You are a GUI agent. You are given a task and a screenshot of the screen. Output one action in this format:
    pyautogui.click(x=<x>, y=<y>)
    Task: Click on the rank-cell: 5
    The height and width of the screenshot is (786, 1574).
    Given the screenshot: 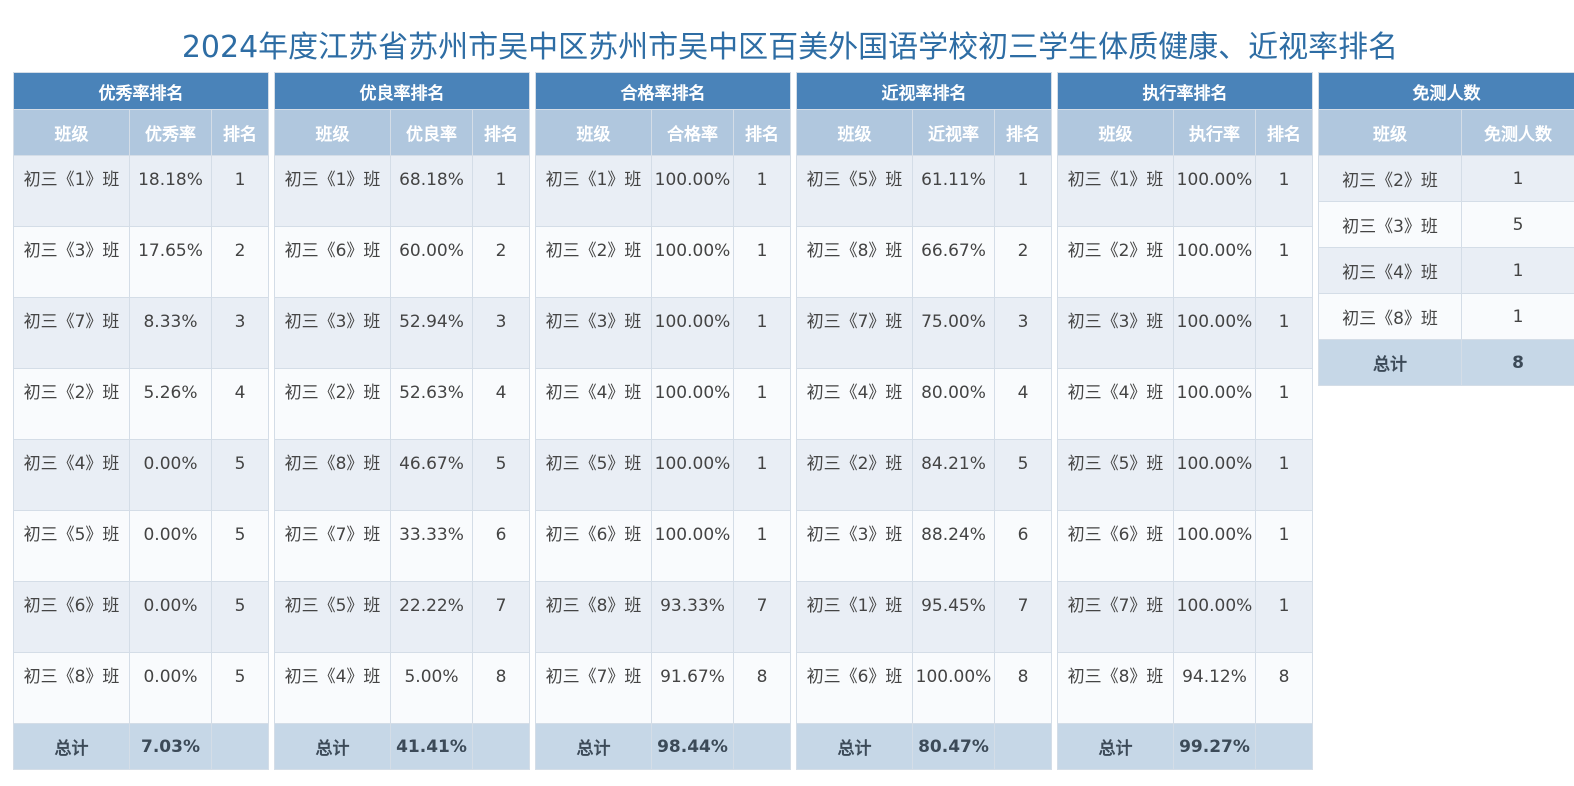 What is the action you would take?
    pyautogui.click(x=240, y=688)
    